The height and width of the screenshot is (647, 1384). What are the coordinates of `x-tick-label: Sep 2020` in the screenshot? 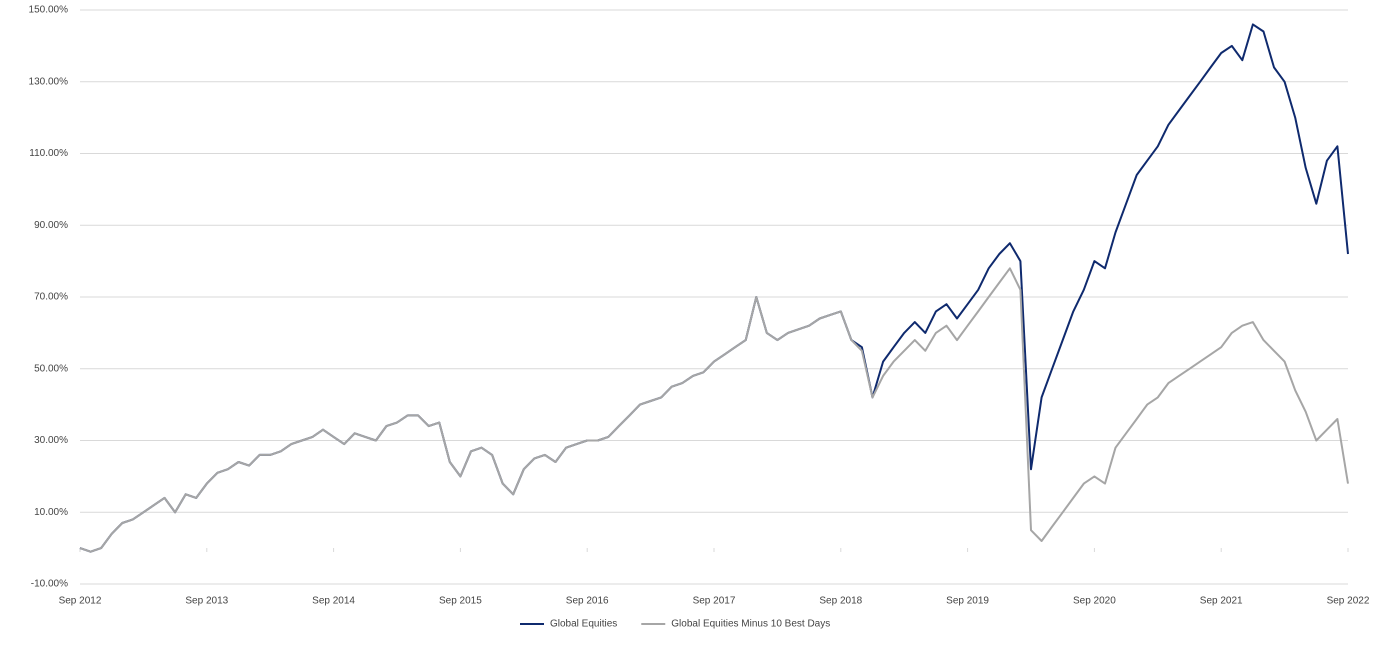 It's located at (1094, 601).